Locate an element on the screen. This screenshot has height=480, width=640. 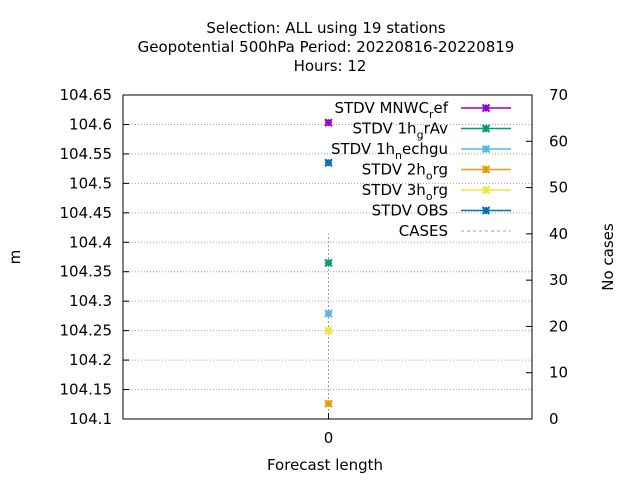
title-line-1: Selection: ALL using 19 stations is located at coordinates (325, 28).